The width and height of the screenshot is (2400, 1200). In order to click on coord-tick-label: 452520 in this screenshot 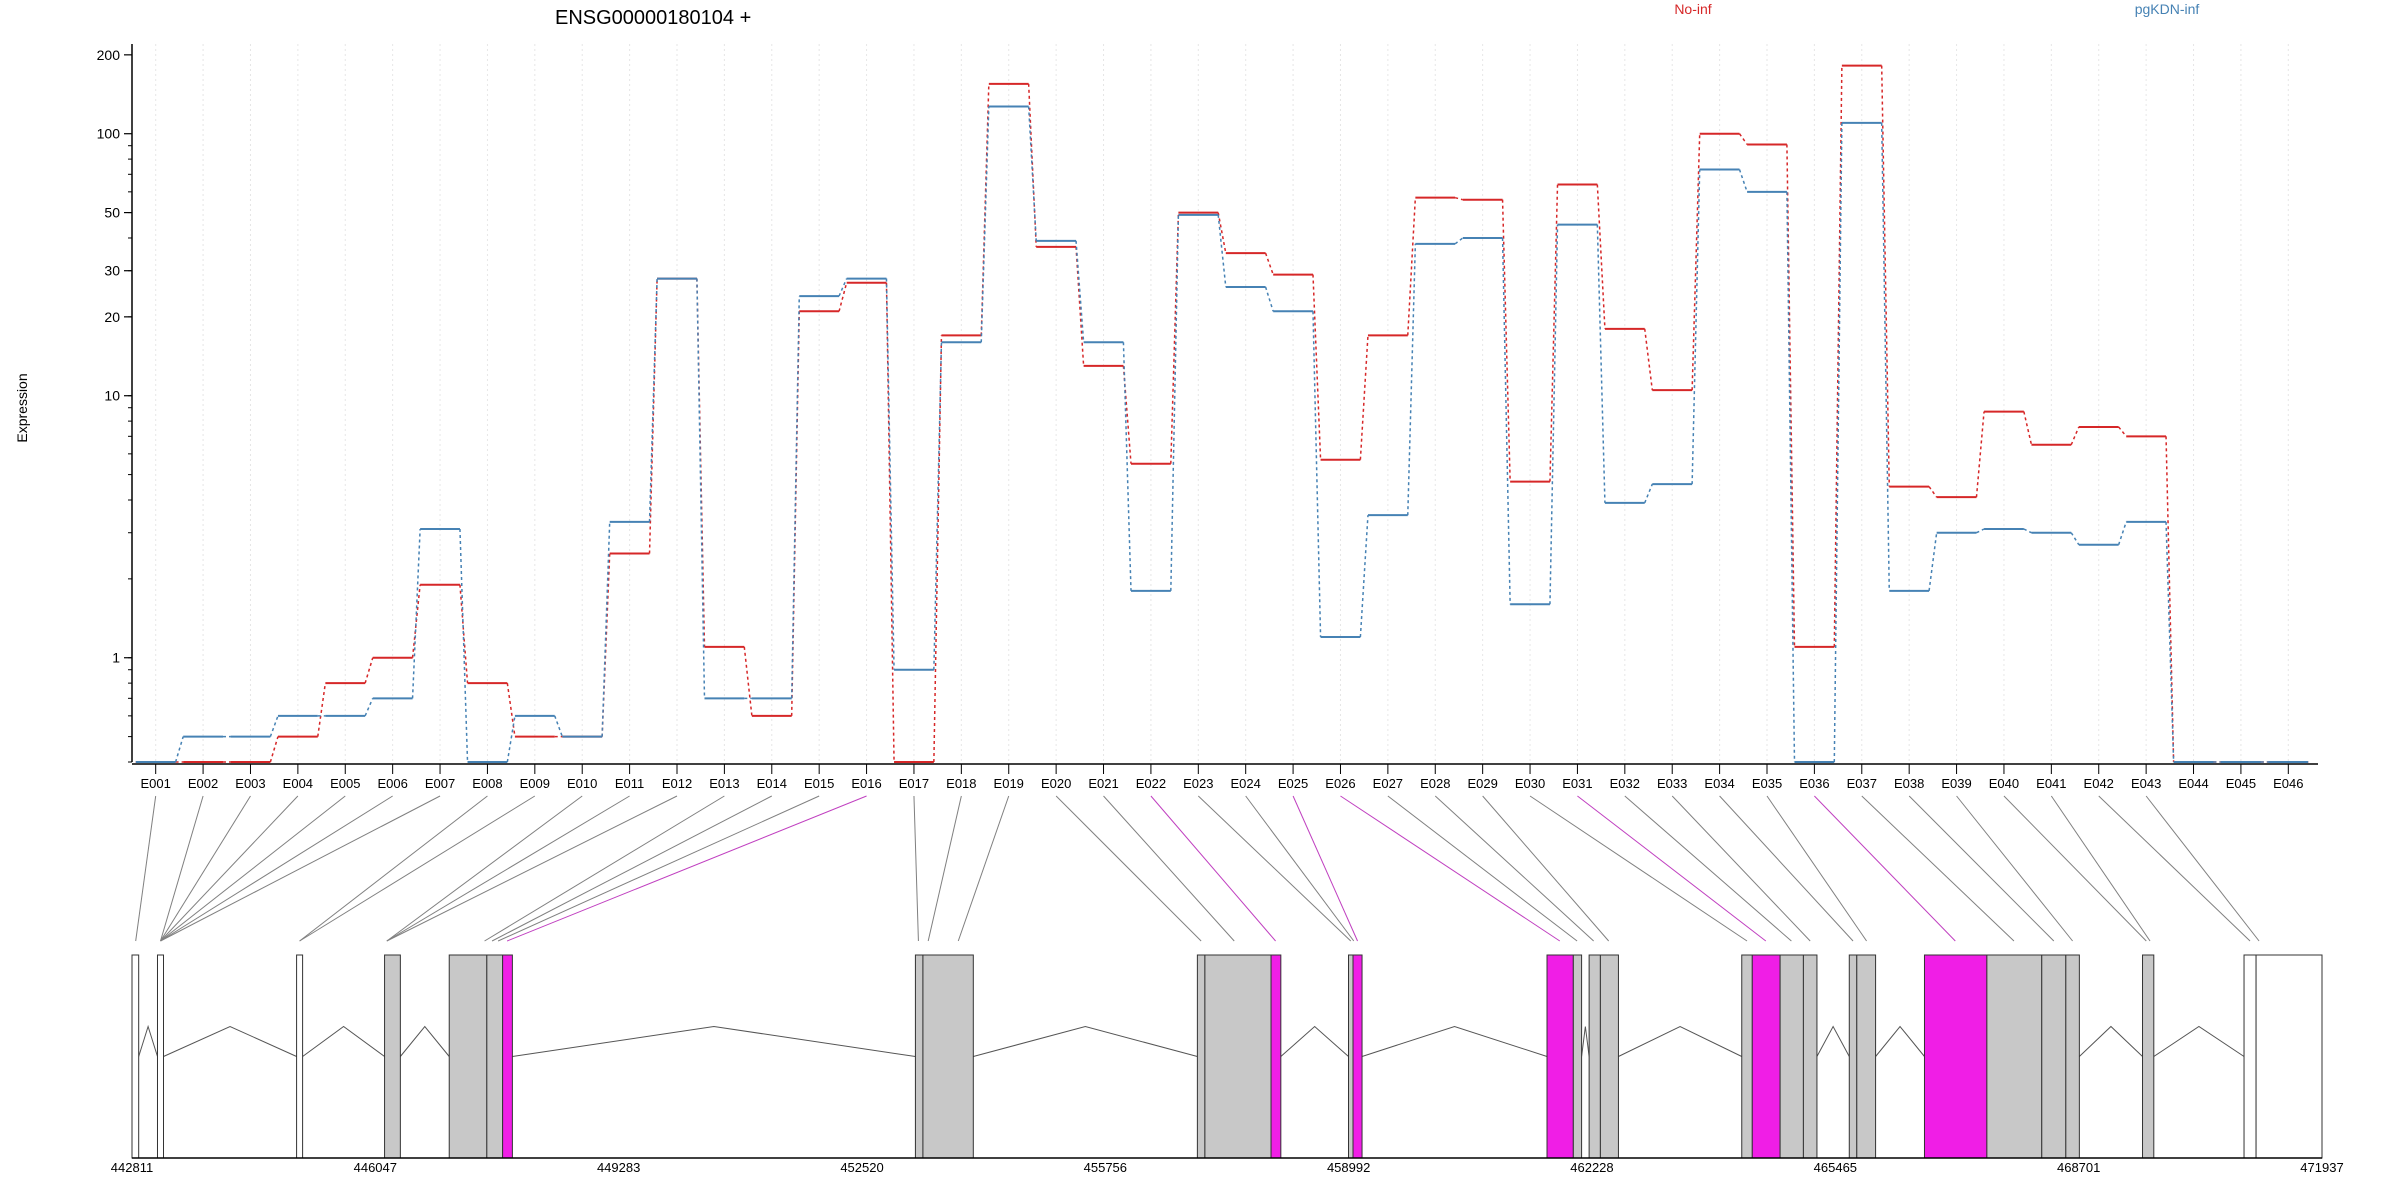, I will do `click(861, 1167)`.